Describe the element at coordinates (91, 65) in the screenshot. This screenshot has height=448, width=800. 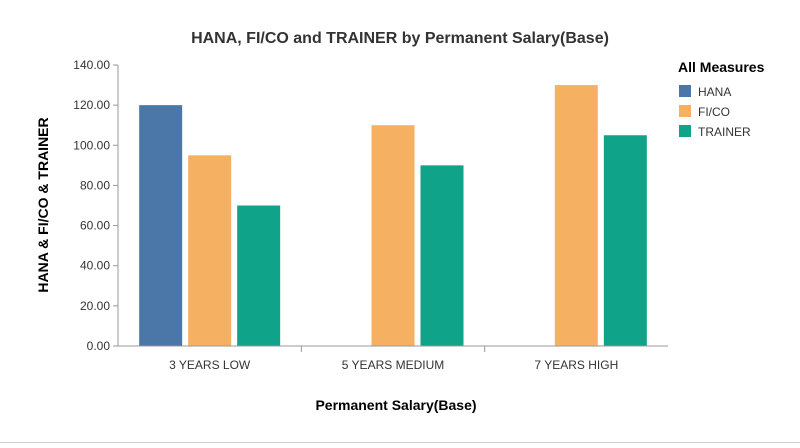
I see `y-tick-label: 140.00` at that location.